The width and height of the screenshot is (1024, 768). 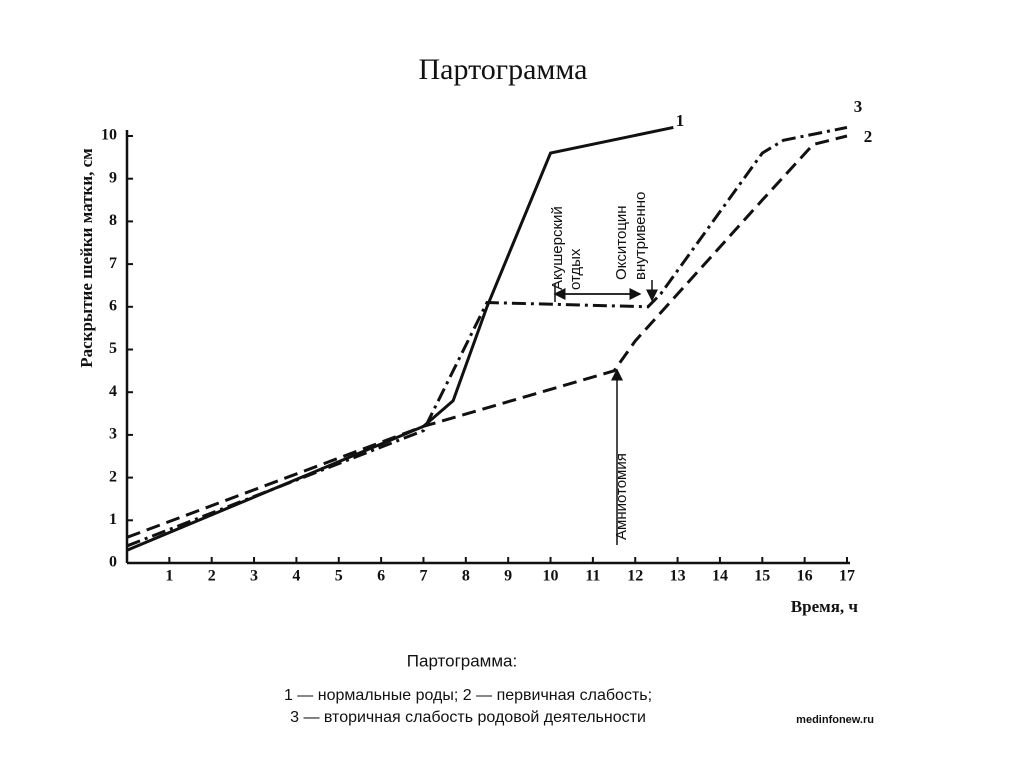 I want to click on series-label: 2, so click(x=868, y=136).